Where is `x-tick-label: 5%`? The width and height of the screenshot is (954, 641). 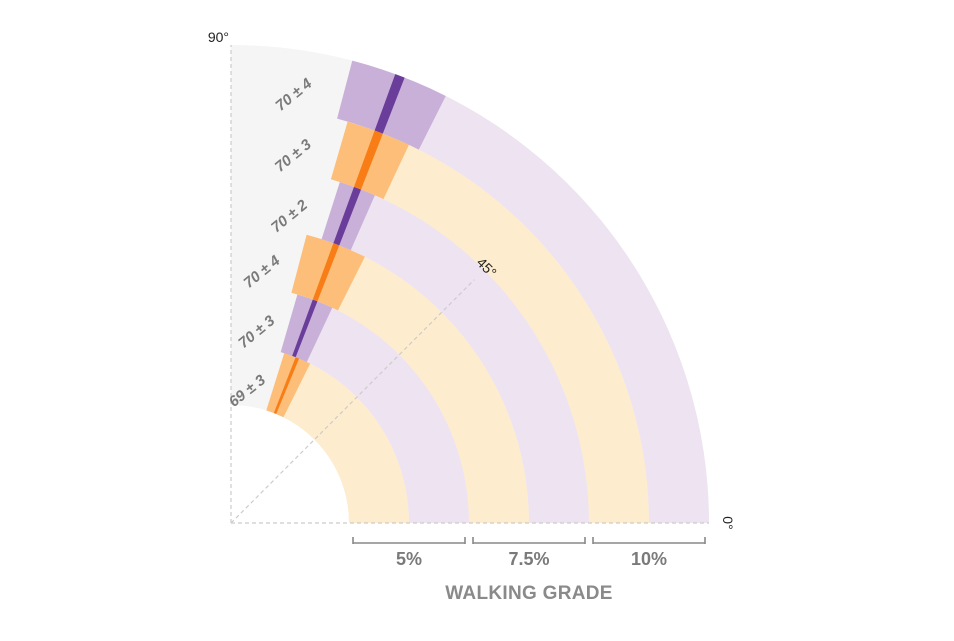
x-tick-label: 5% is located at coordinates (409, 559).